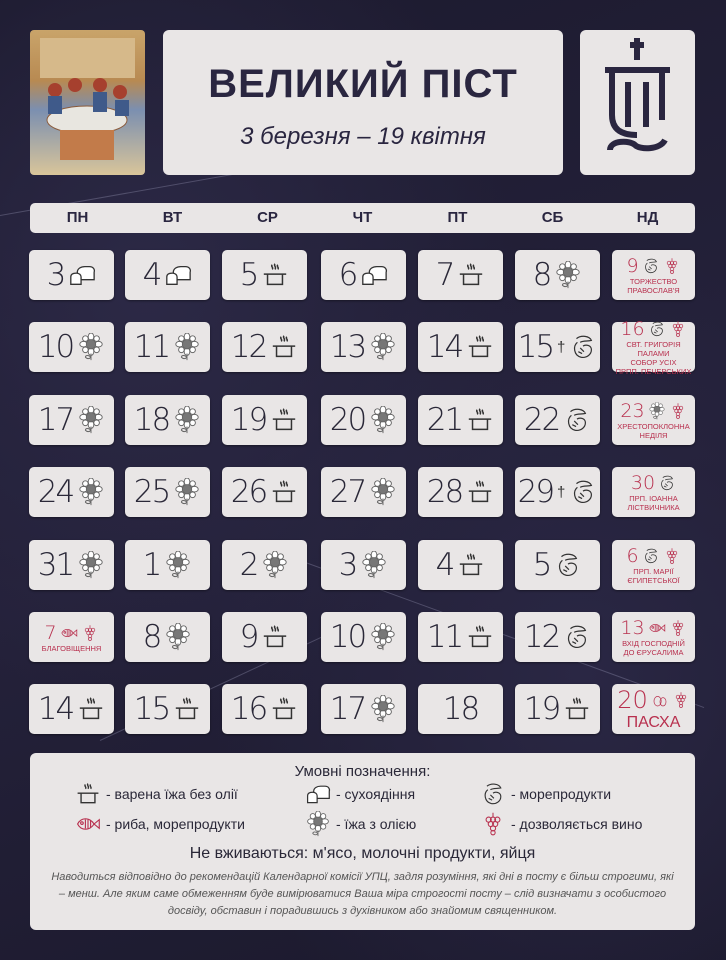 This screenshot has height=960, width=726. What do you see at coordinates (632, 411) in the screenshot?
I see `day-number: 23` at bounding box center [632, 411].